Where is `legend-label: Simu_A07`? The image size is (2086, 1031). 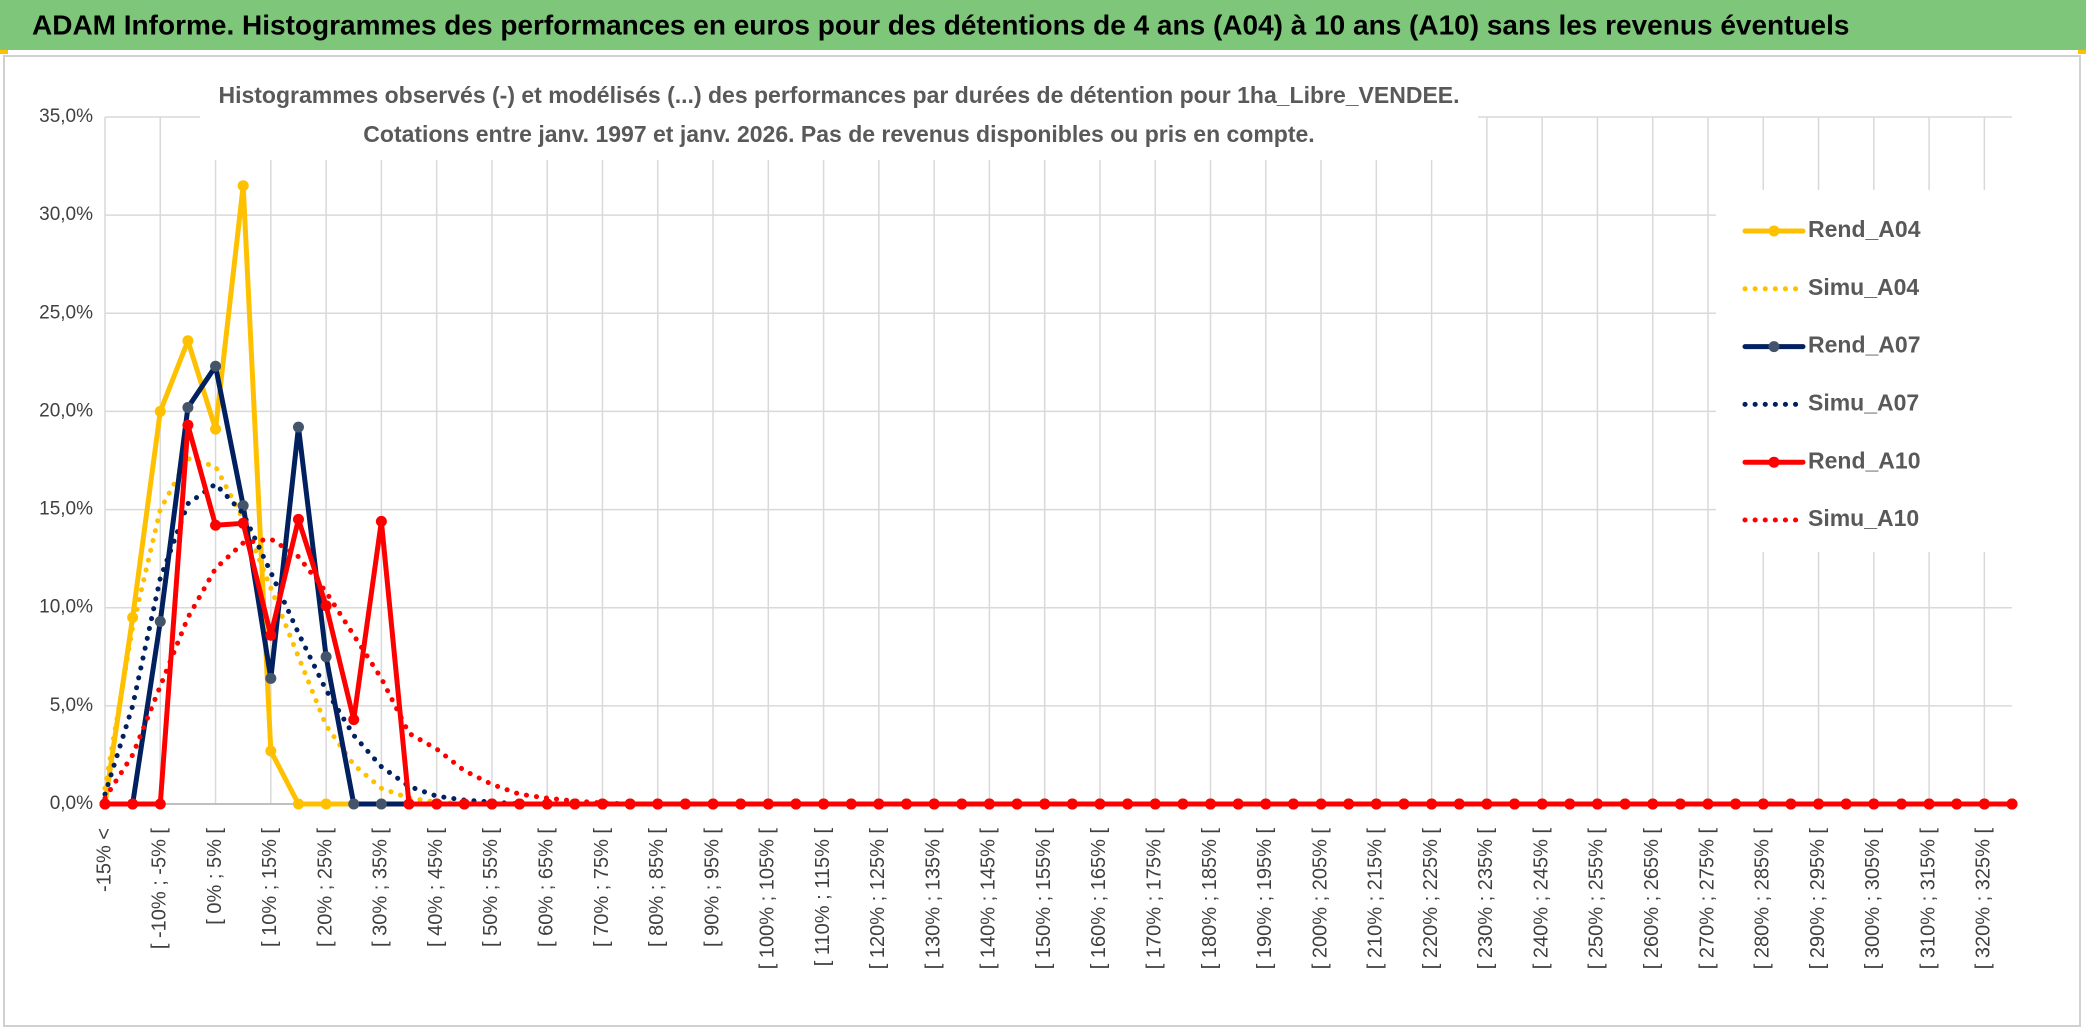
legend-label: Simu_A07 is located at coordinates (1863, 402).